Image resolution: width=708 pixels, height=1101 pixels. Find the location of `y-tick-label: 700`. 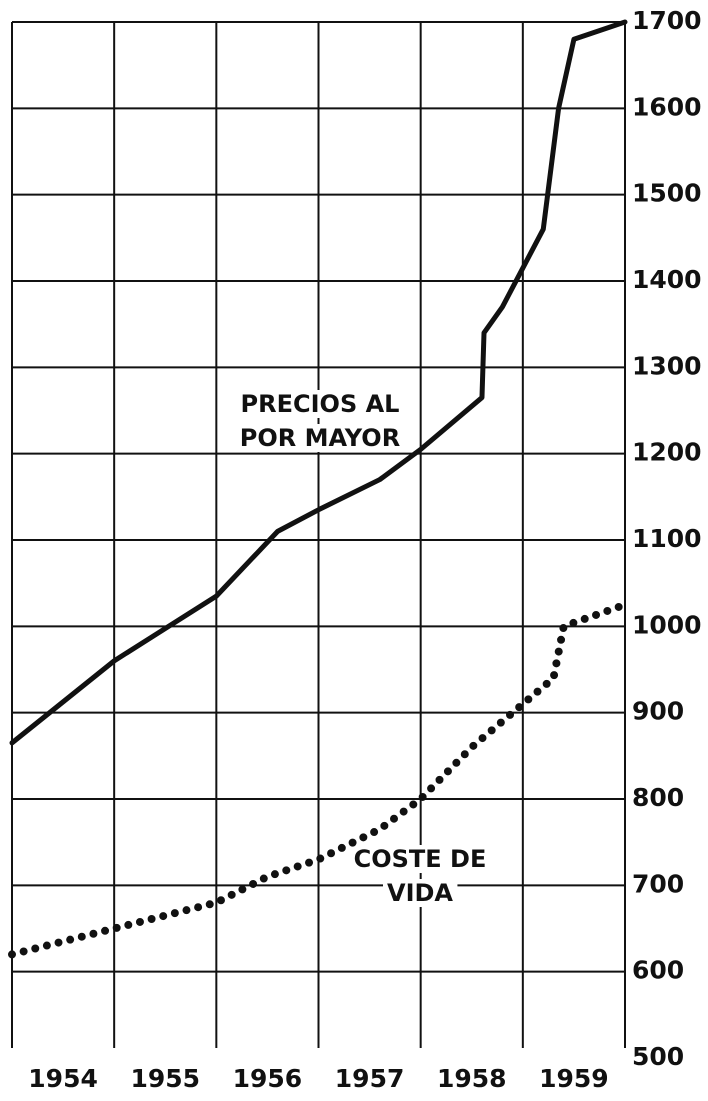

y-tick-label: 700 is located at coordinates (658, 883).